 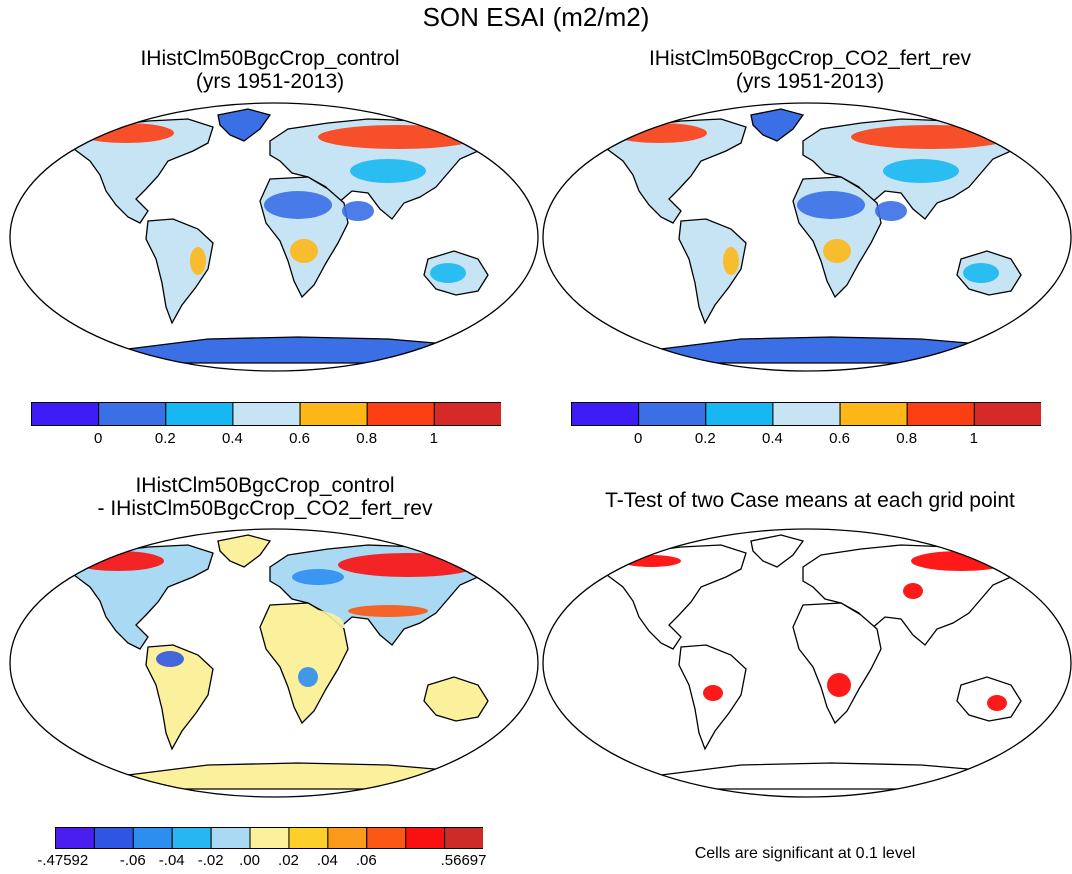 I want to click on sig-sa, so click(x=713, y=693).